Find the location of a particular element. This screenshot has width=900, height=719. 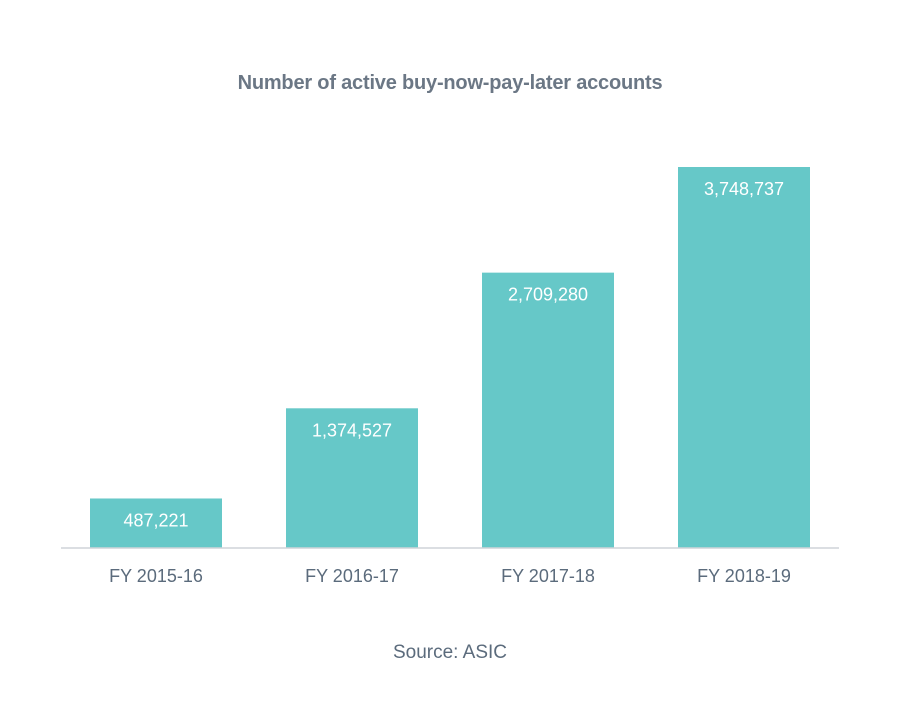

x-tick-label: FY 2018-19 is located at coordinates (744, 576).